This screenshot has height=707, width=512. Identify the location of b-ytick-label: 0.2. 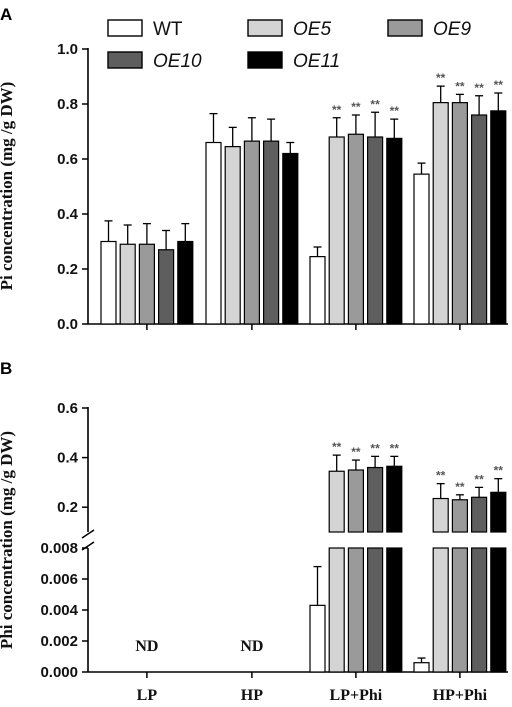
(67, 507).